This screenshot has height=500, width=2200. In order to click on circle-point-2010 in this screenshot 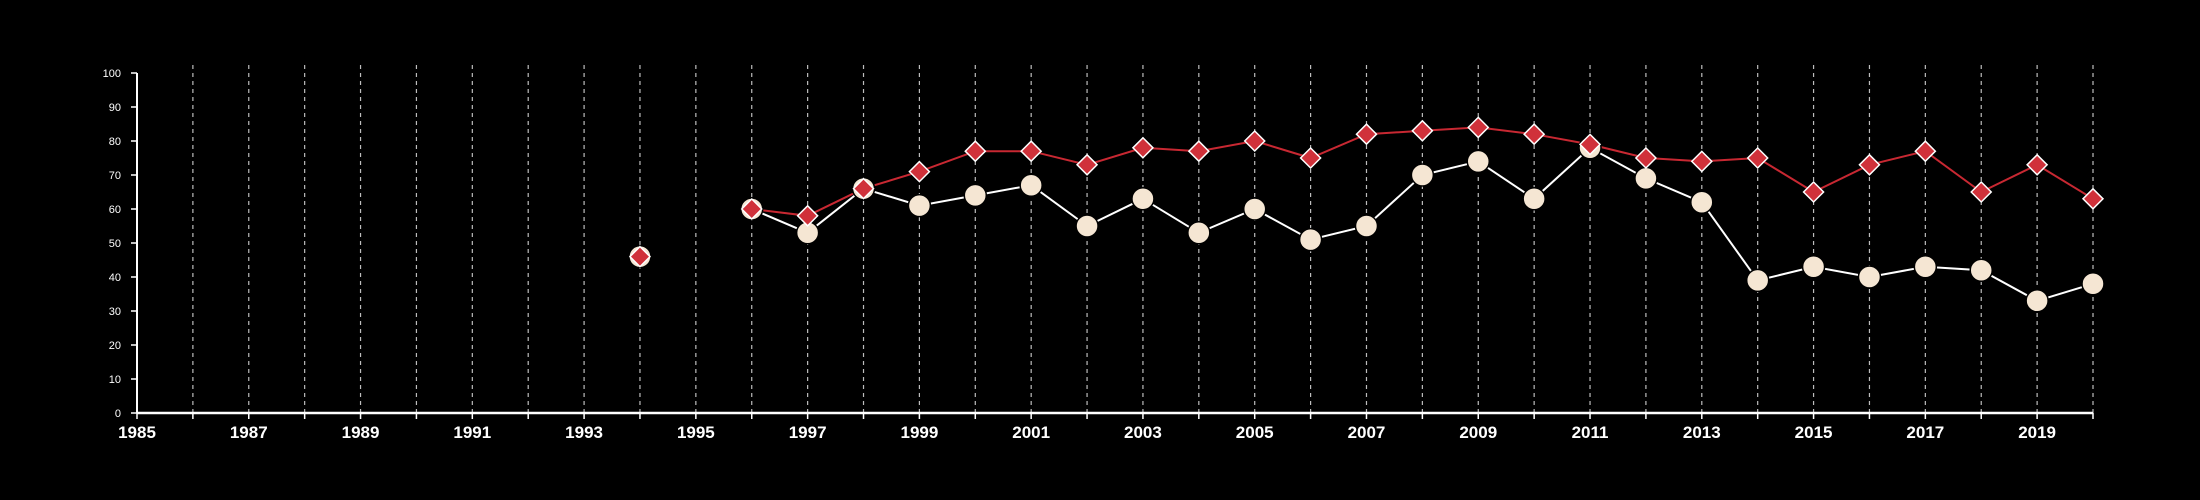, I will do `click(1534, 199)`.